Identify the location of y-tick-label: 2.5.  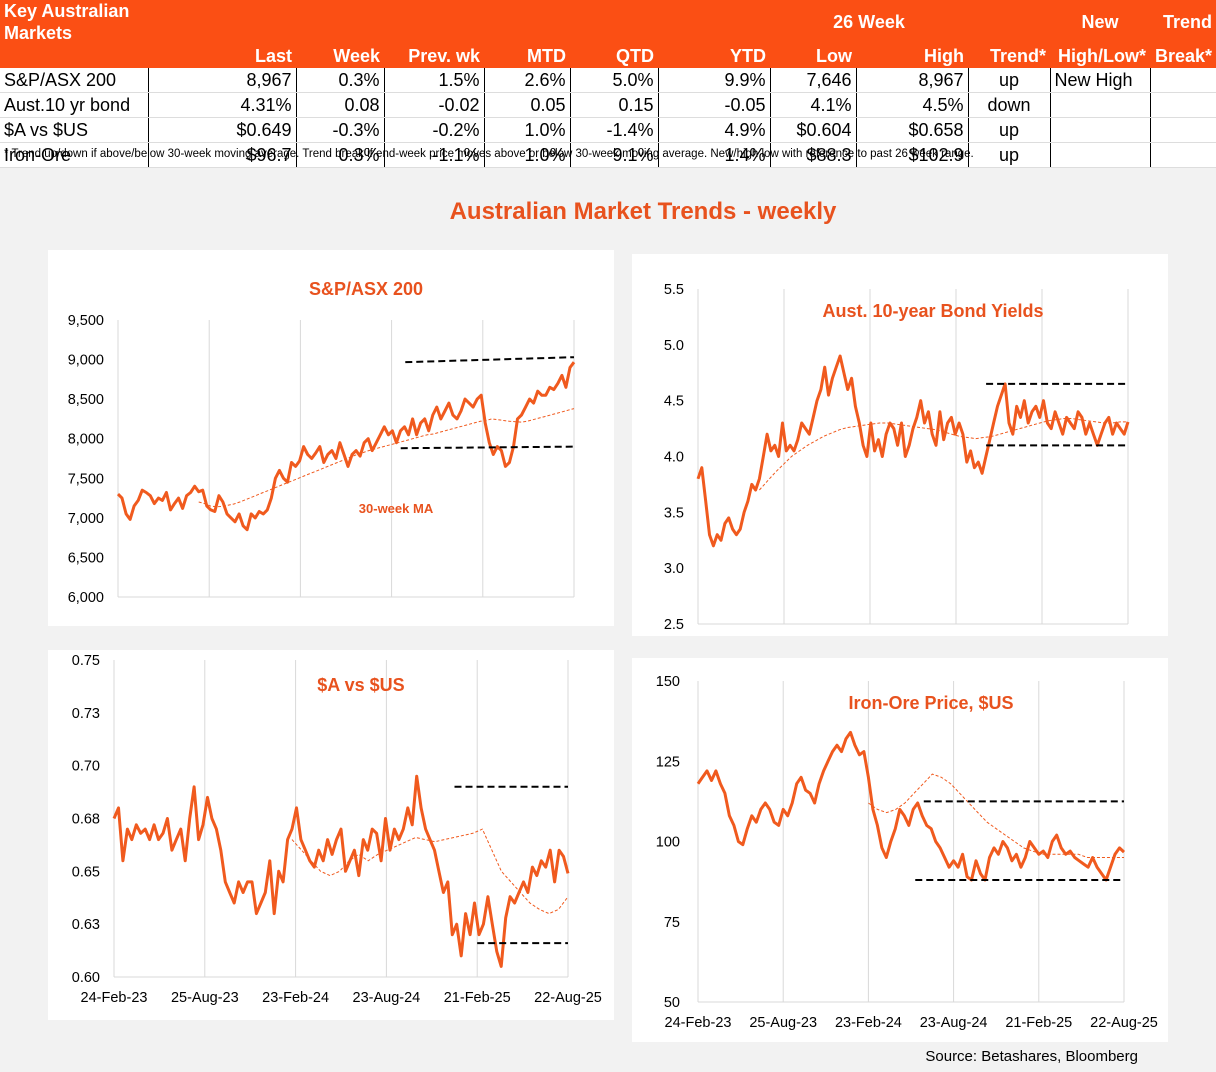
(674, 625).